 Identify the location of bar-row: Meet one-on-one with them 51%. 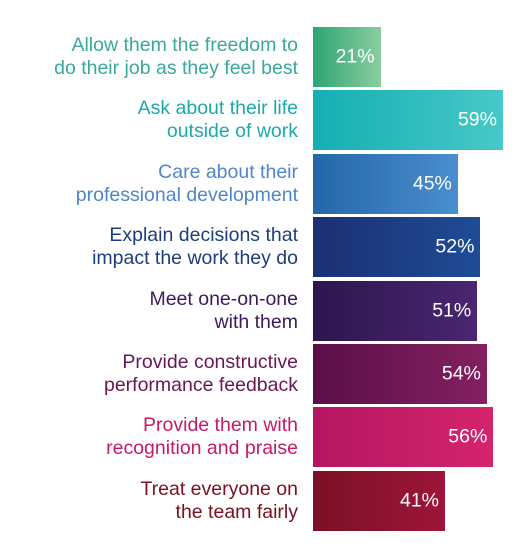
(261, 310).